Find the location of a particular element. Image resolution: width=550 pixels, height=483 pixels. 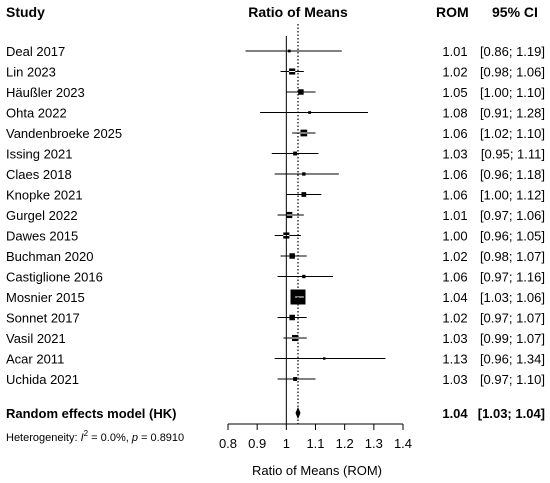

x-tick-label: 1.4 is located at coordinates (403, 443).